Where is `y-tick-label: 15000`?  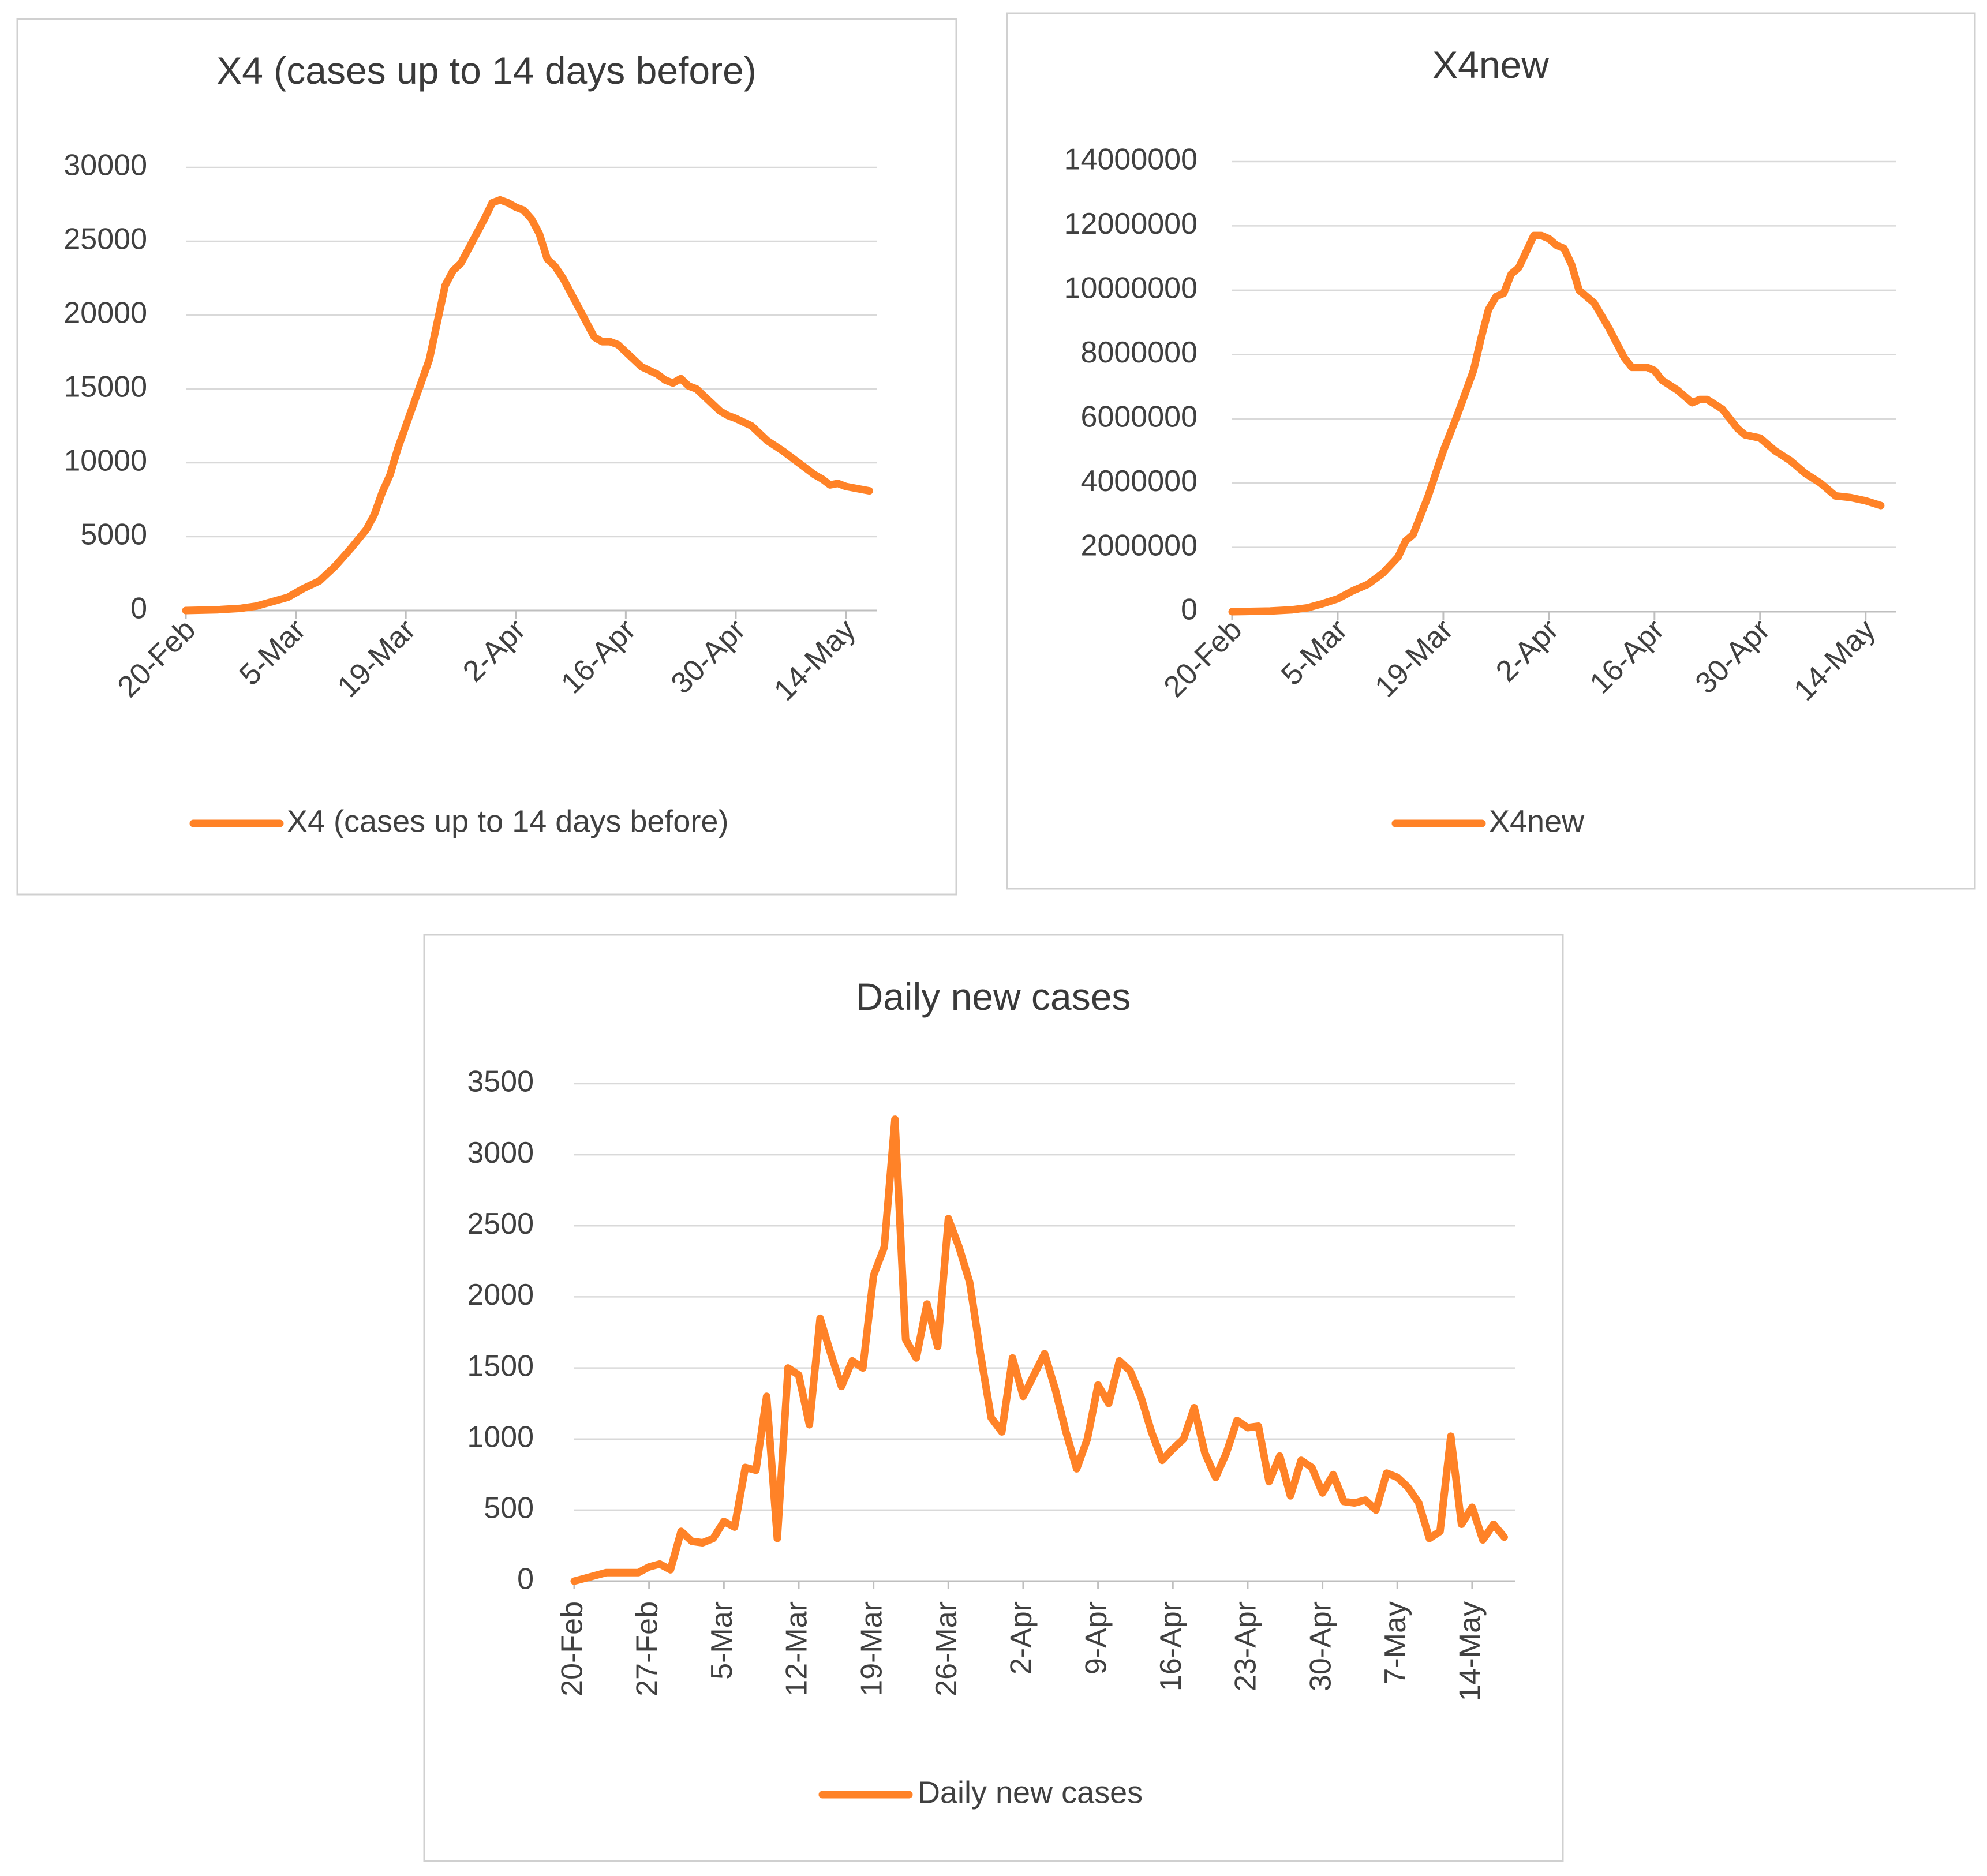
y-tick-label: 15000 is located at coordinates (105, 387).